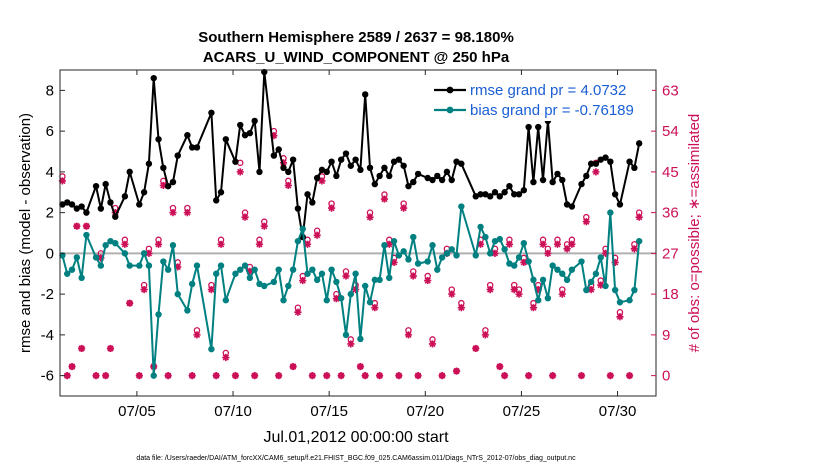  Describe the element at coordinates (50, 131) in the screenshot. I see `left-tick-label: 6` at that location.